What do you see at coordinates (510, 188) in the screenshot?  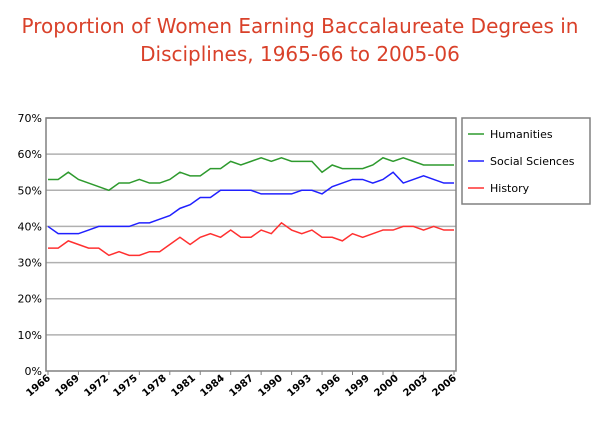 I see `legend-label: History` at bounding box center [510, 188].